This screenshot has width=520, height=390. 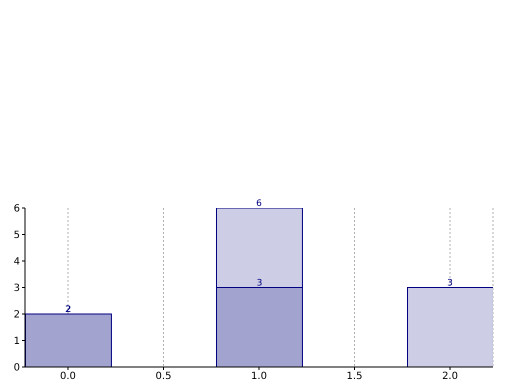 I want to click on data-label: 3, so click(x=259, y=283).